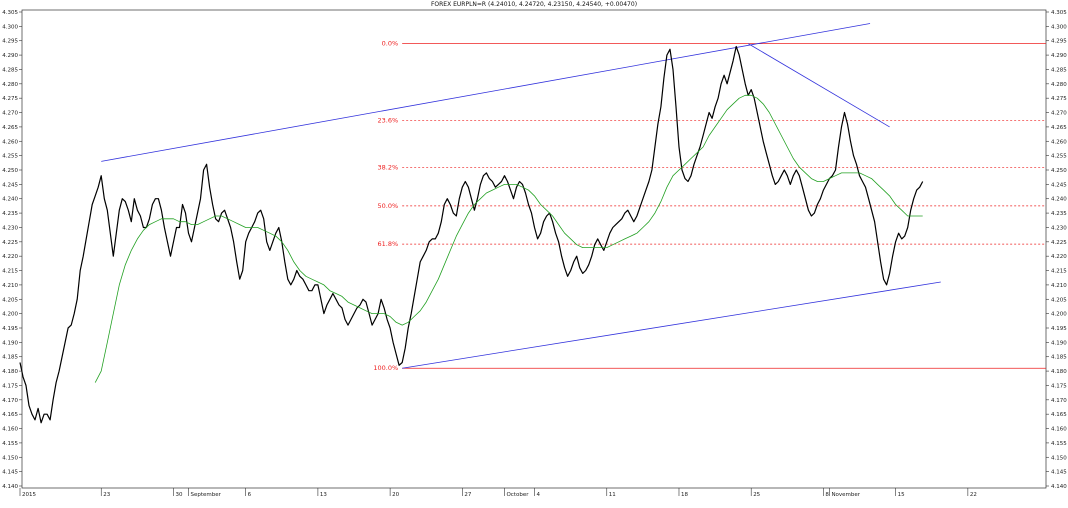 Image resolution: width=1068 pixels, height=508 pixels. I want to click on y-tick-label: 4.155, so click(1059, 444).